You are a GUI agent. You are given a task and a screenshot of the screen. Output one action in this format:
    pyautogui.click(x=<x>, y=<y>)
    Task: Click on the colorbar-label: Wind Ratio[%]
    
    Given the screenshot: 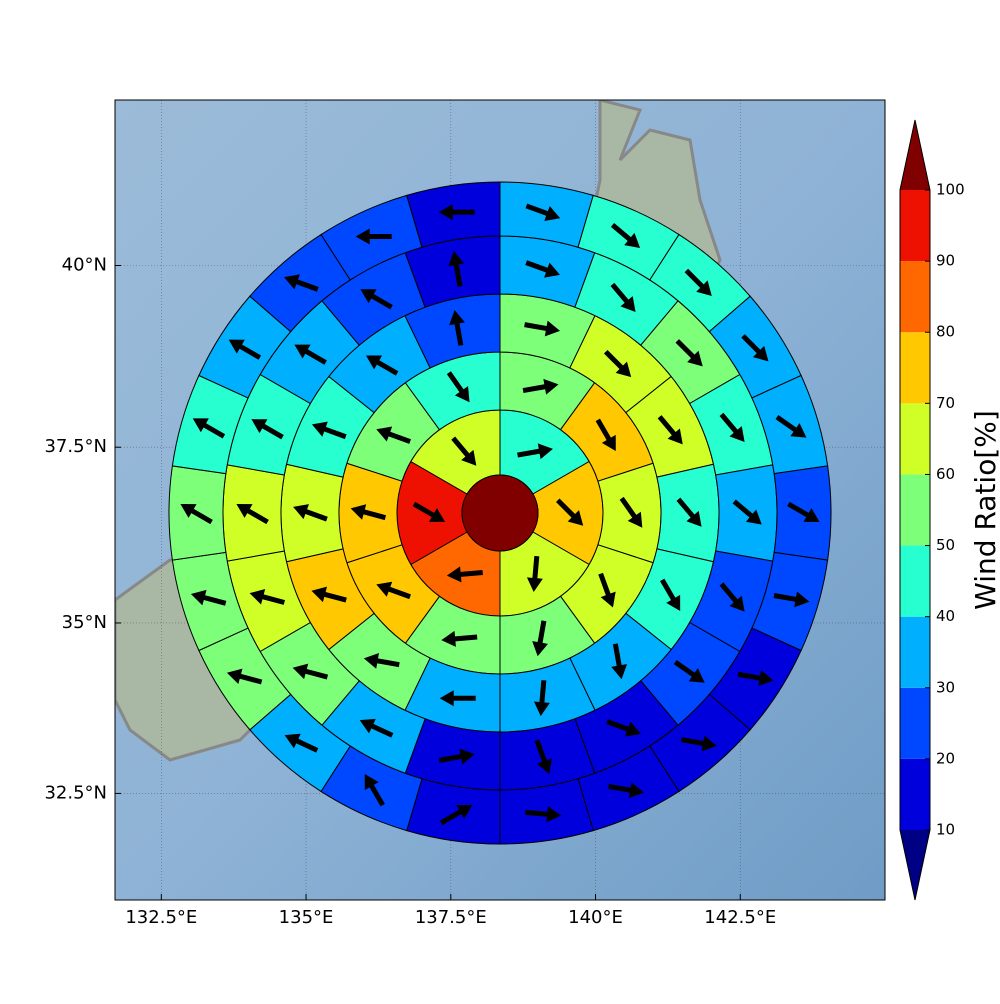 What is the action you would take?
    pyautogui.click(x=984, y=510)
    